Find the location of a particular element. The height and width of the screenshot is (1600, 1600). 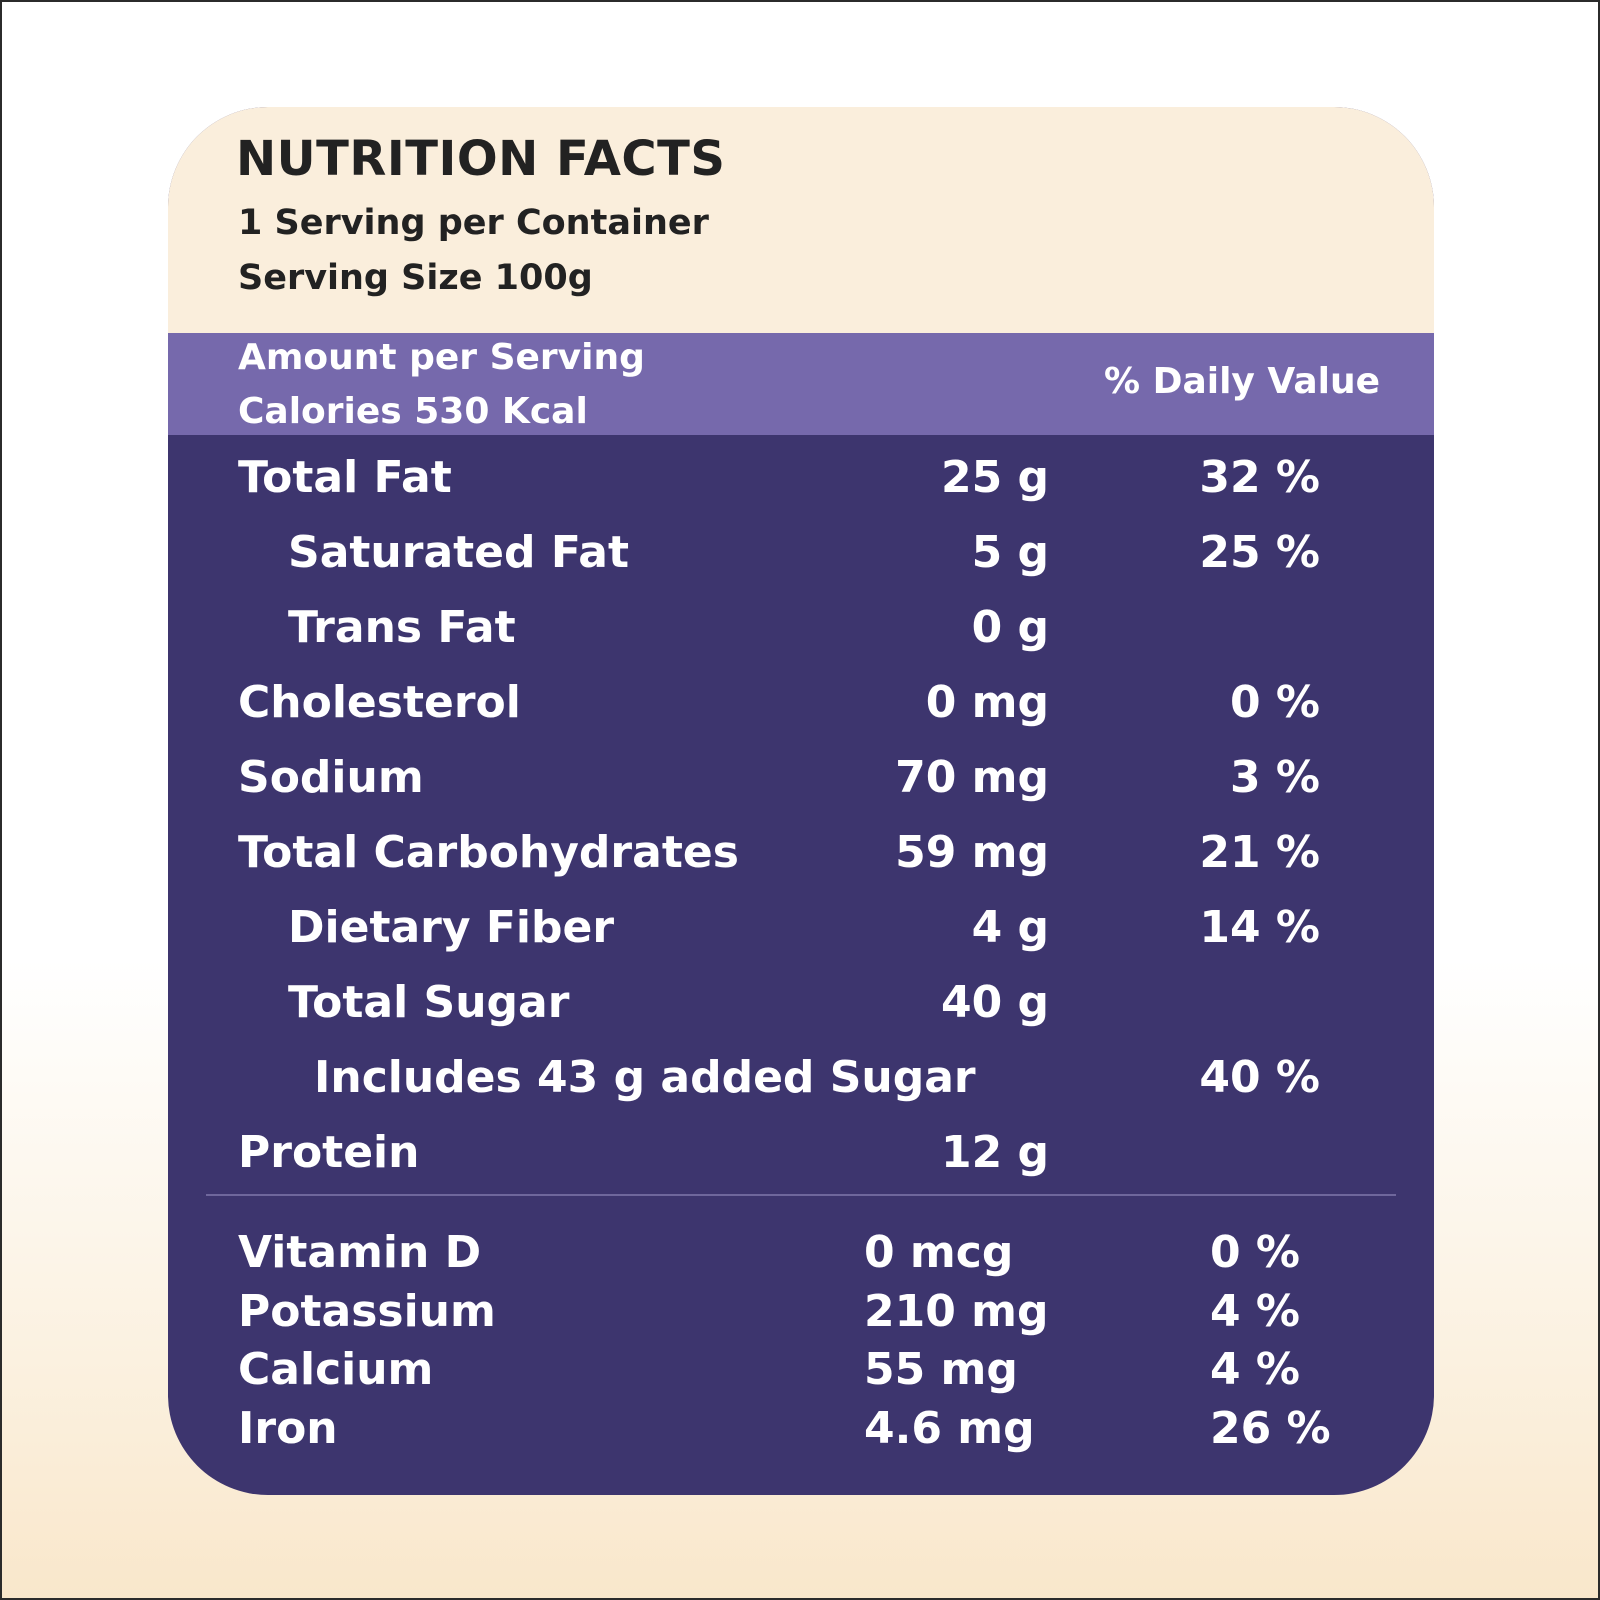

nutrient-amount: 59 mg is located at coordinates (972, 852).